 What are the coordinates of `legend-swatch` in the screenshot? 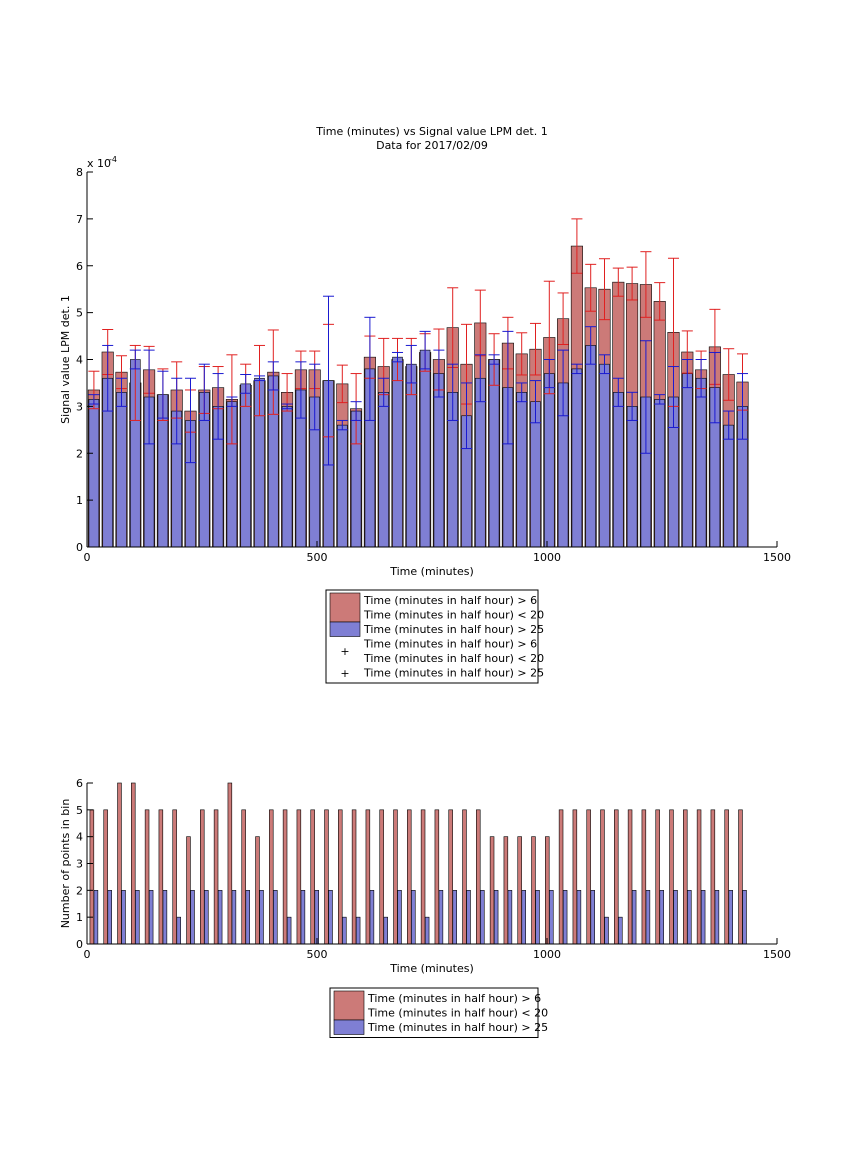 It's located at (345, 629).